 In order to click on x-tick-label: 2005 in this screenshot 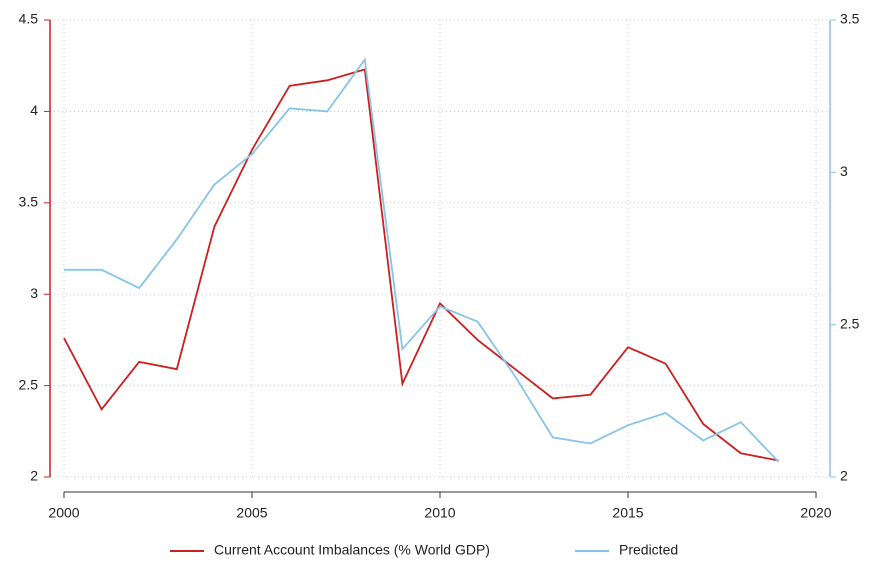, I will do `click(251, 513)`.